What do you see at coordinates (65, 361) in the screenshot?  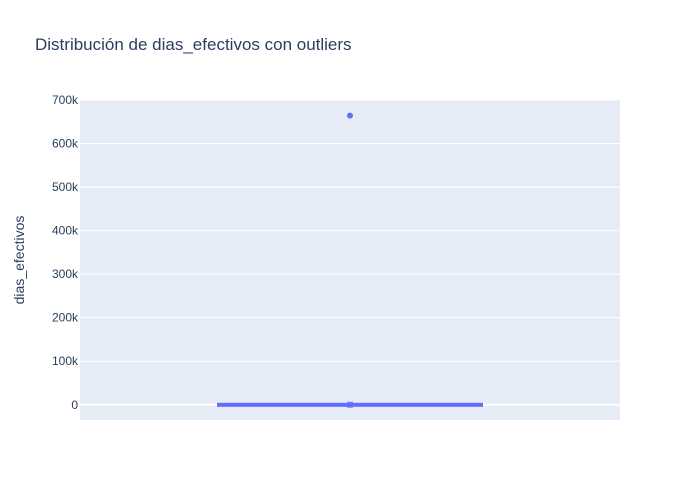 I see `y-tick-label: 100k` at bounding box center [65, 361].